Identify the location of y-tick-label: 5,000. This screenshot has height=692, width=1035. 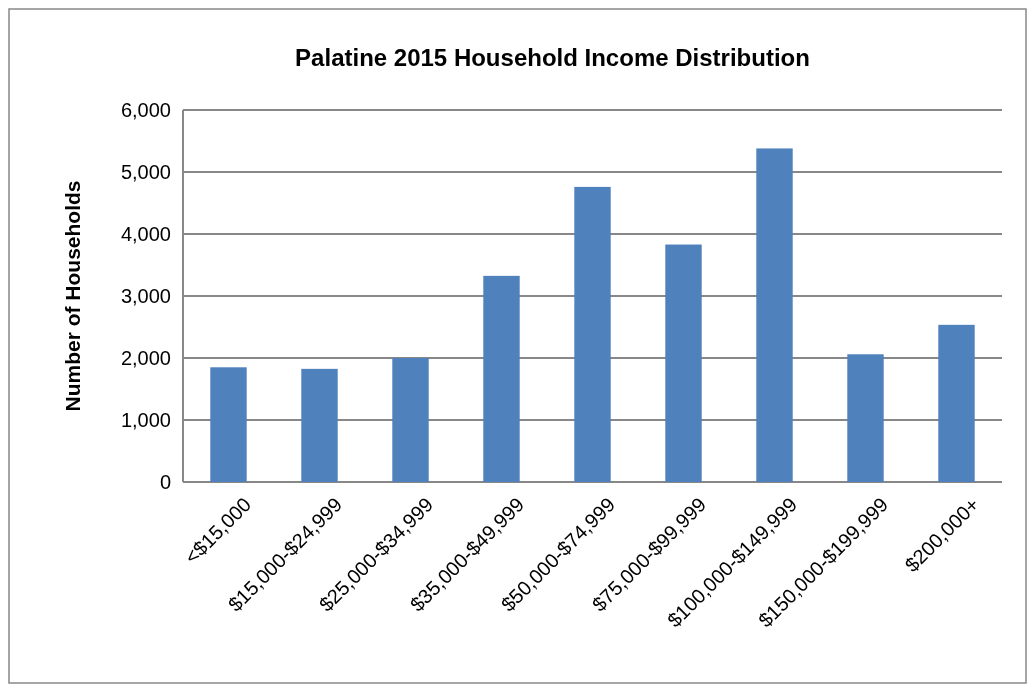
(145, 172).